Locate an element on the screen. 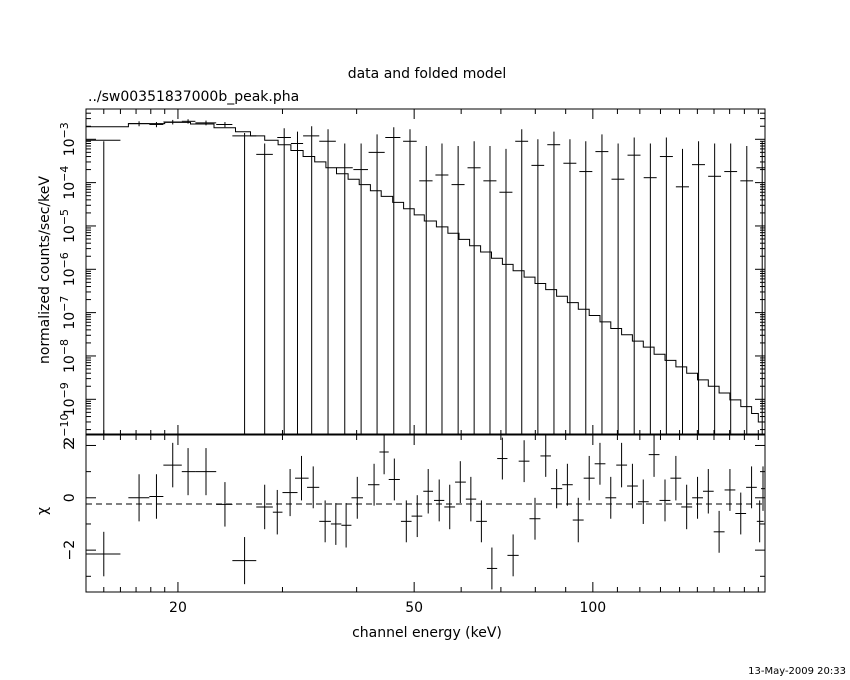 The image size is (850, 680). y-tick-label: 10−6 is located at coordinates (68, 269).